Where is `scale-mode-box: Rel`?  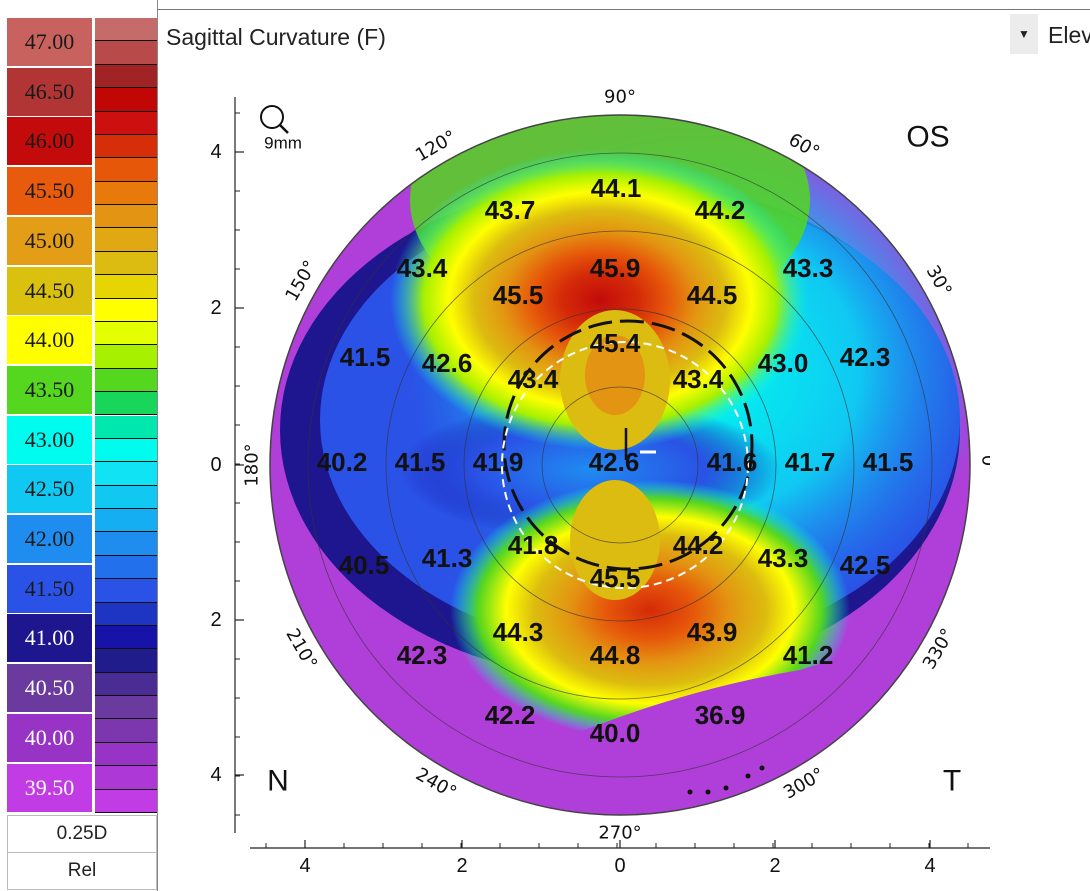
scale-mode-box: Rel is located at coordinates (82, 871).